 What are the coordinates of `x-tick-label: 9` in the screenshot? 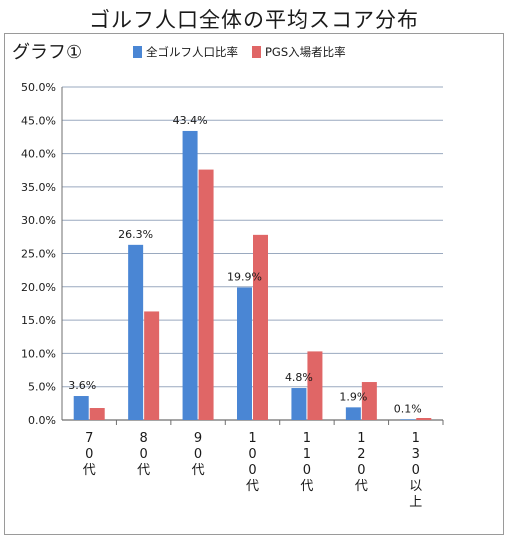 It's located at (198, 438).